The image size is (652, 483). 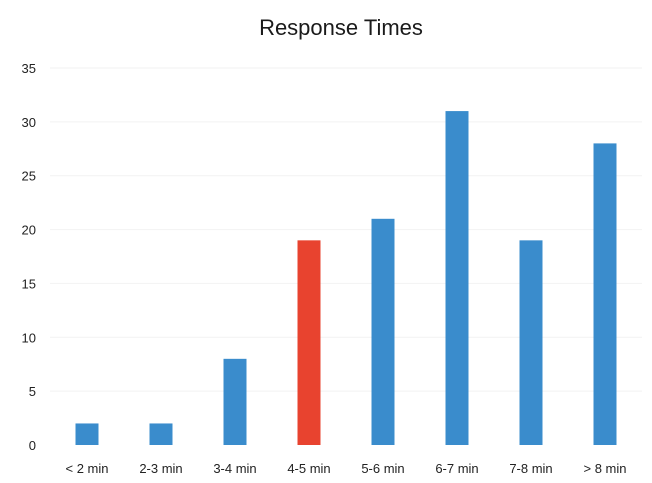 I want to click on x-tick-label: 7-8 min, so click(x=530, y=468).